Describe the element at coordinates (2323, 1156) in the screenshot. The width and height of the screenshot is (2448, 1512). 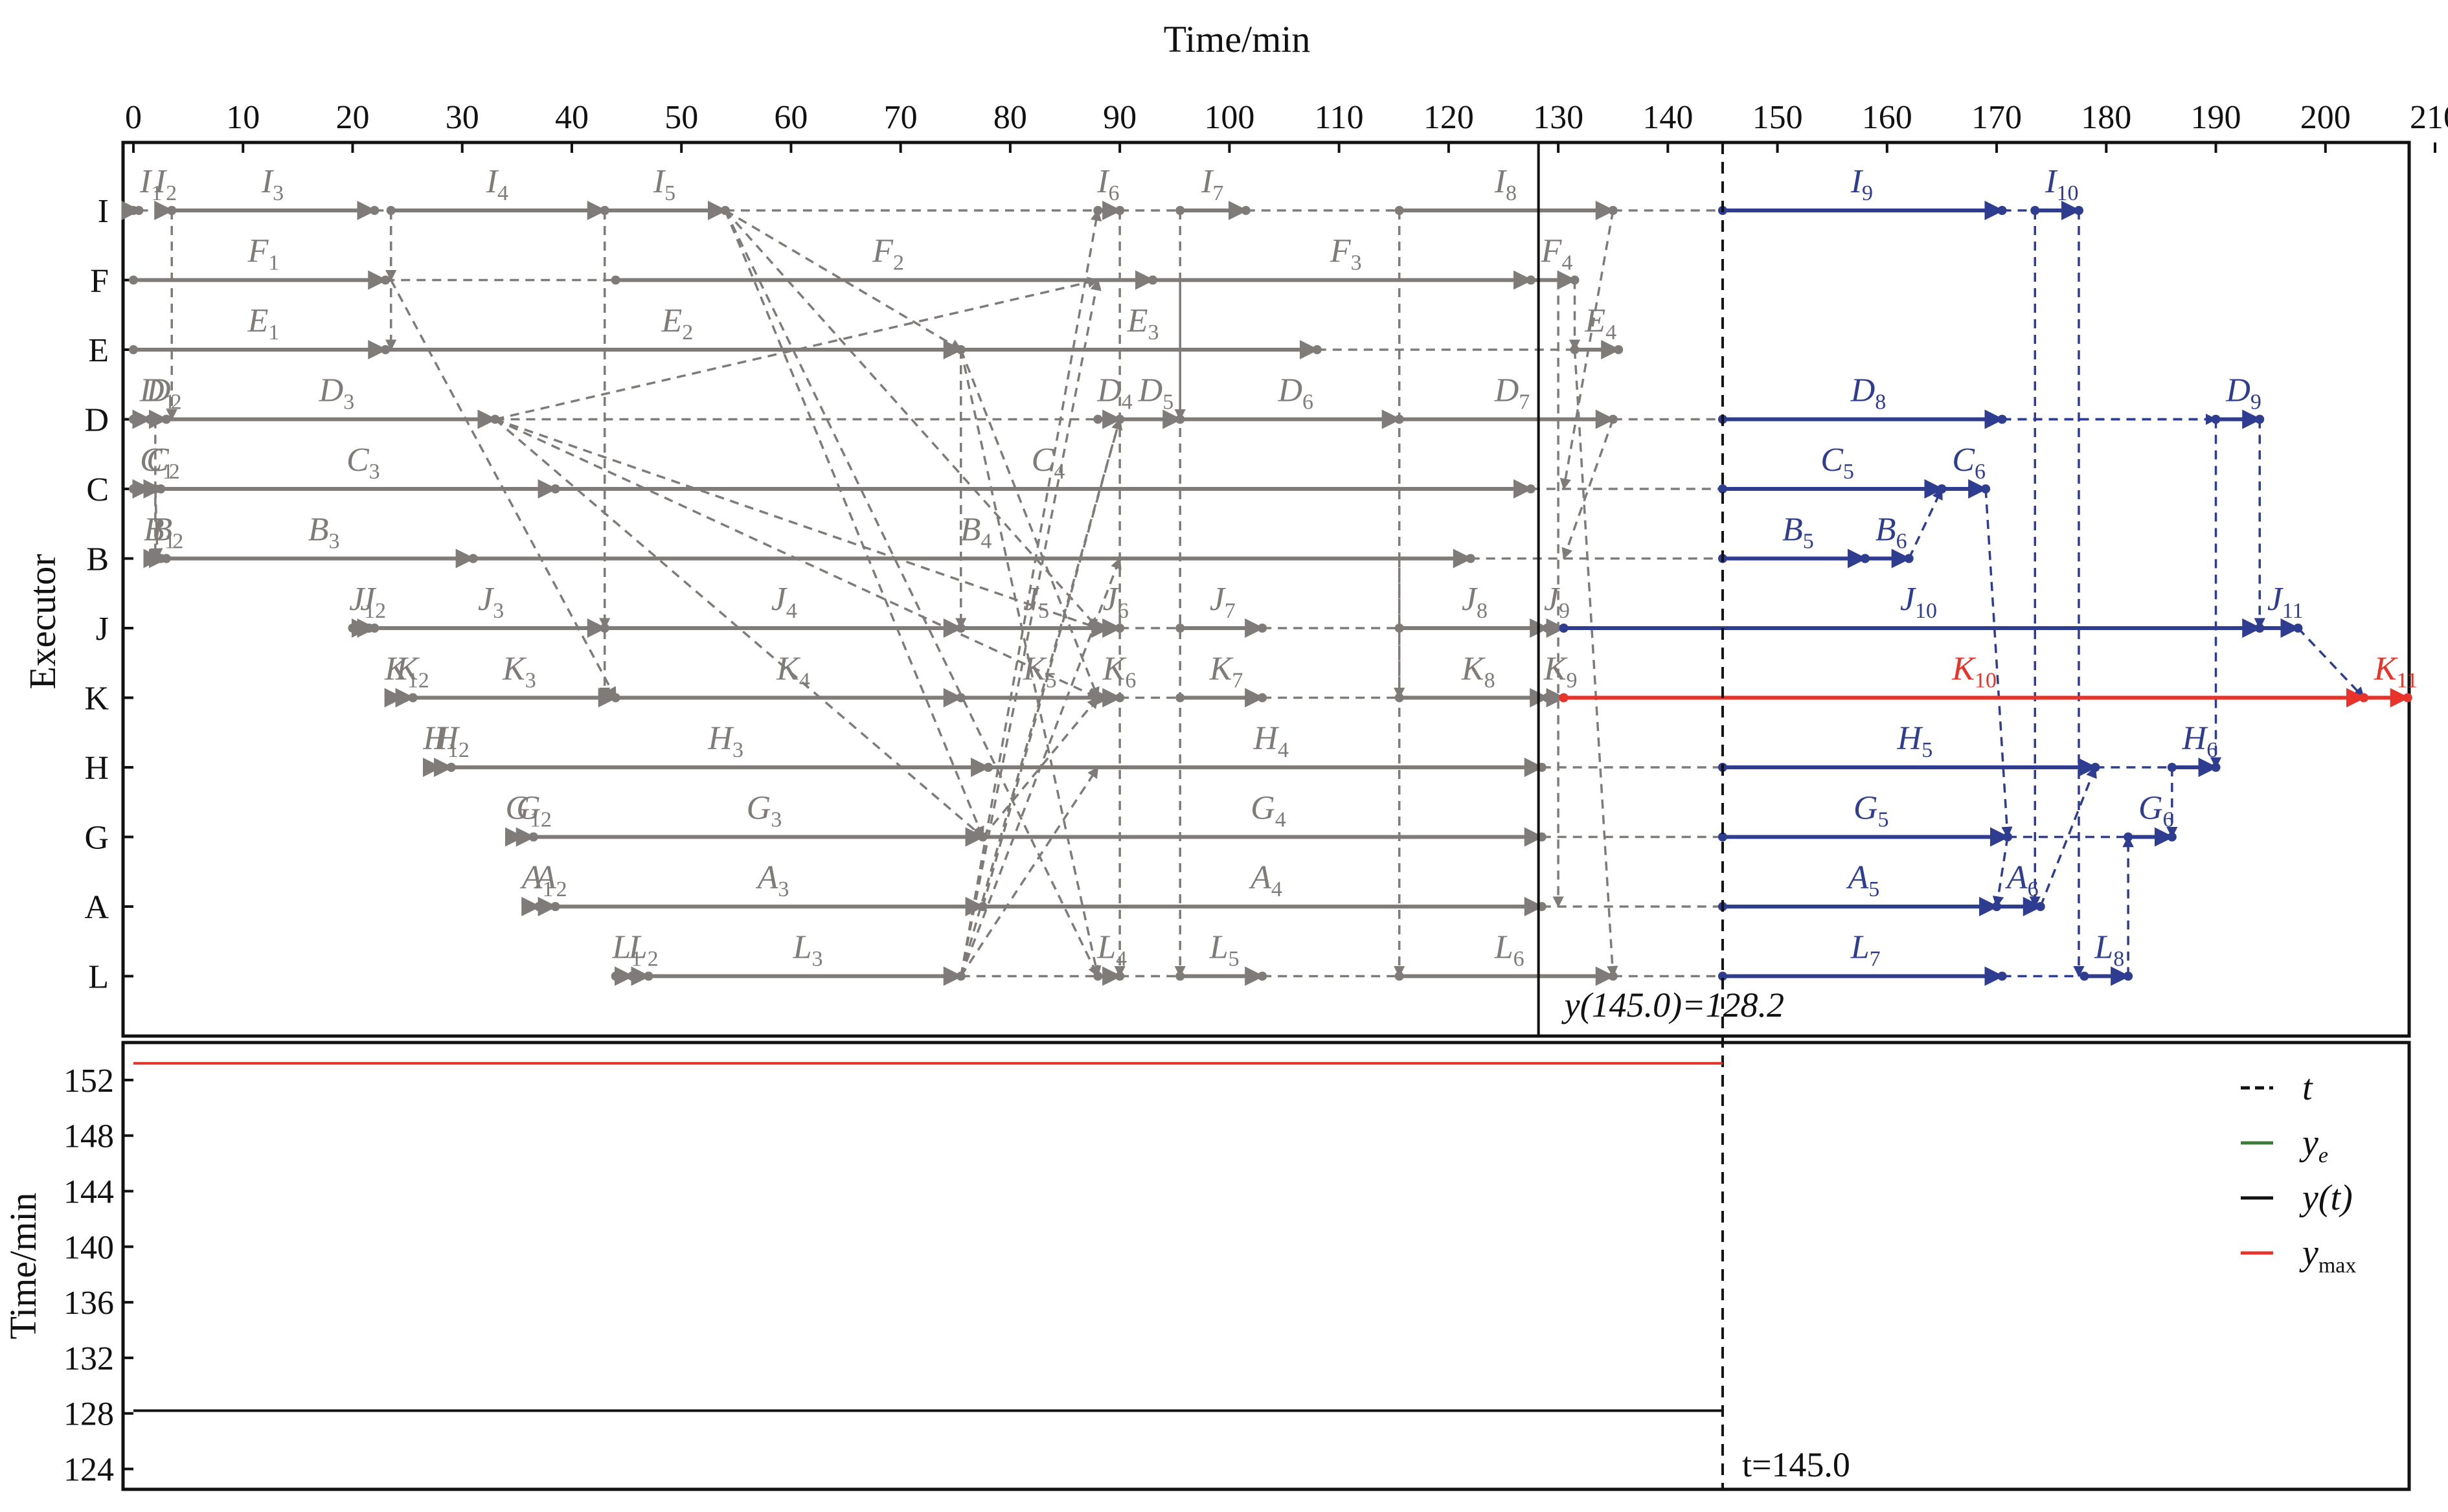
I see `legend-label-ye-sub: e` at that location.